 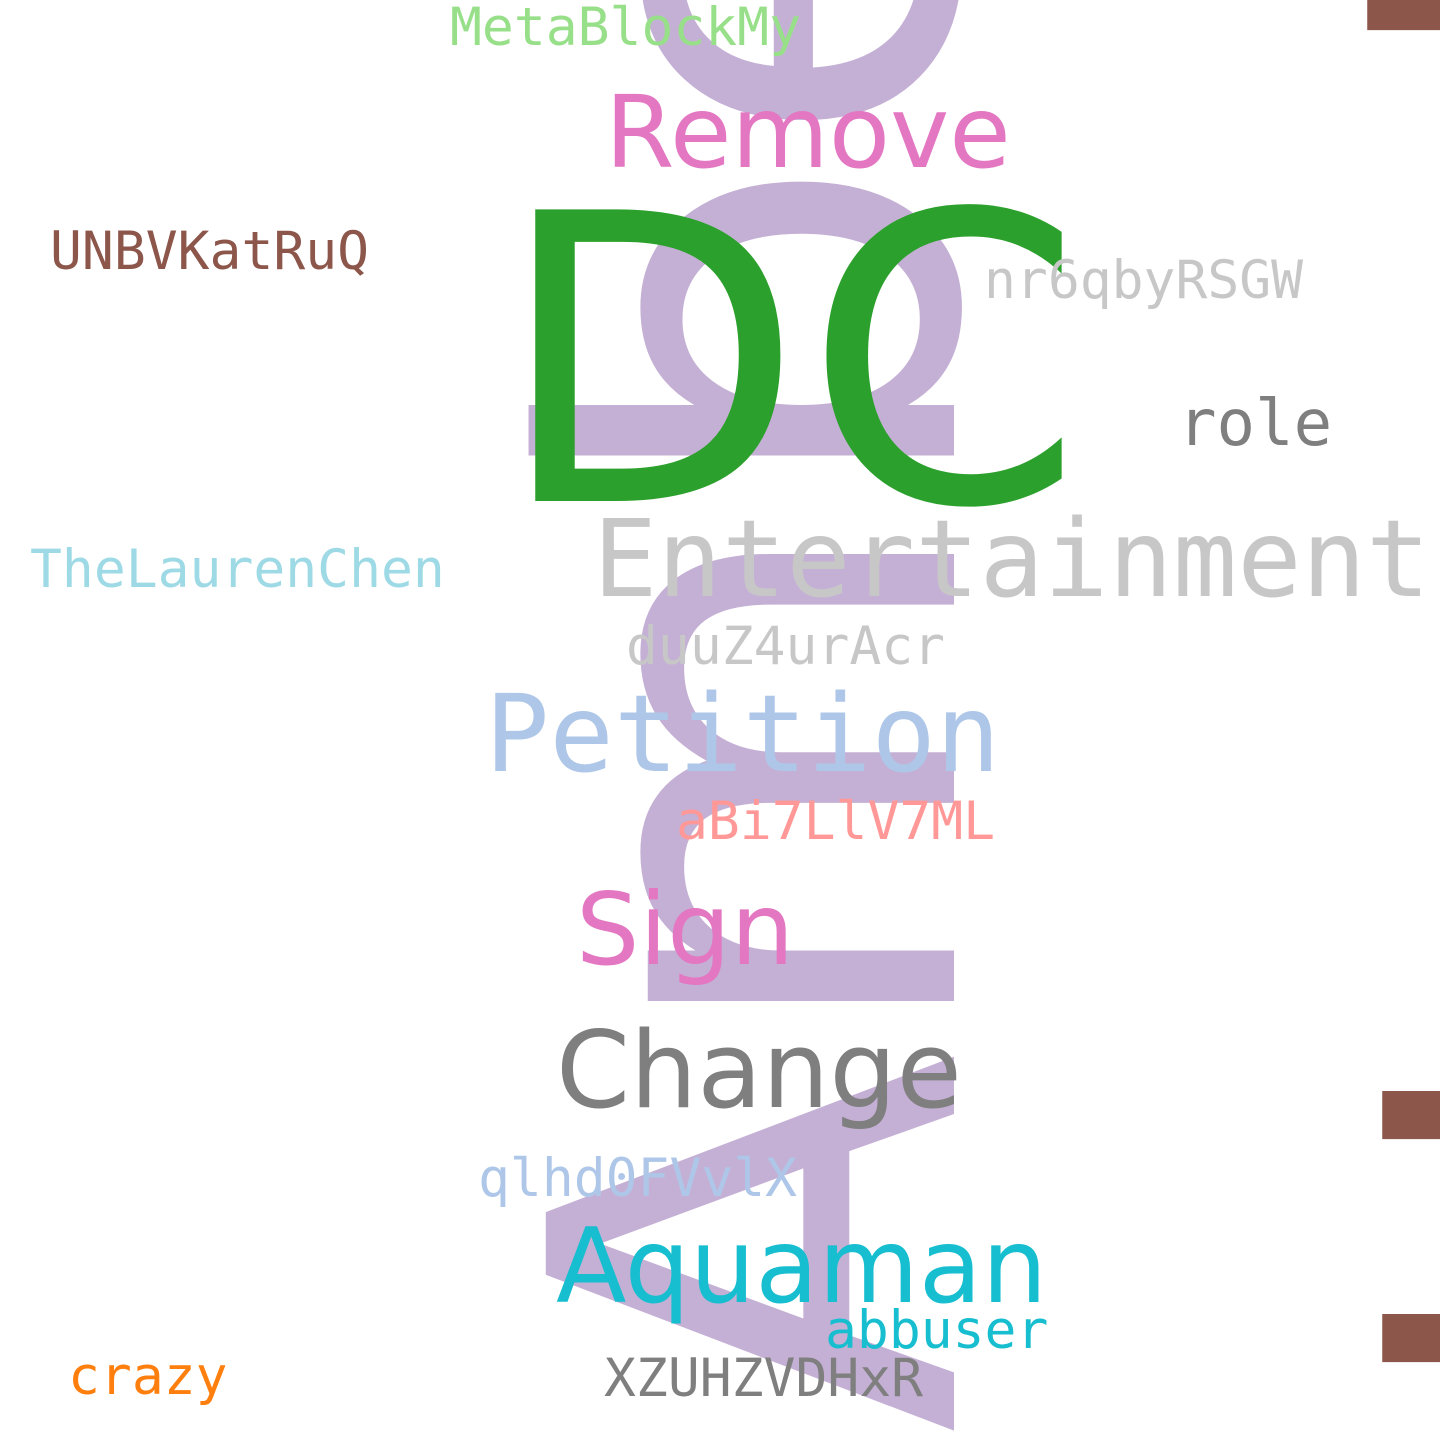 What do you see at coordinates (1255, 424) in the screenshot?
I see `word-role: role` at bounding box center [1255, 424].